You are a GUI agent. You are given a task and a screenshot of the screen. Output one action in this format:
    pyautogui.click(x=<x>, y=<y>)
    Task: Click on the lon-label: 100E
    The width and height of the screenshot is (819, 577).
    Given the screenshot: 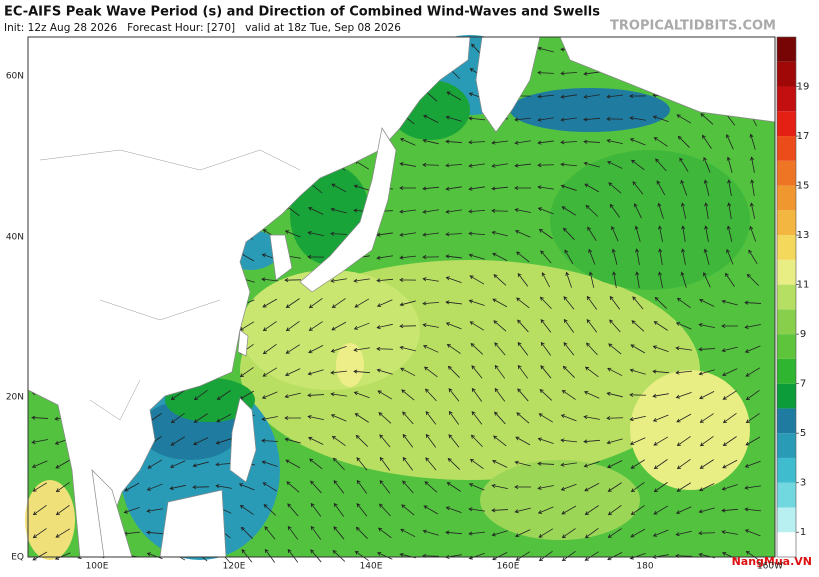 What is the action you would take?
    pyautogui.click(x=97, y=567)
    